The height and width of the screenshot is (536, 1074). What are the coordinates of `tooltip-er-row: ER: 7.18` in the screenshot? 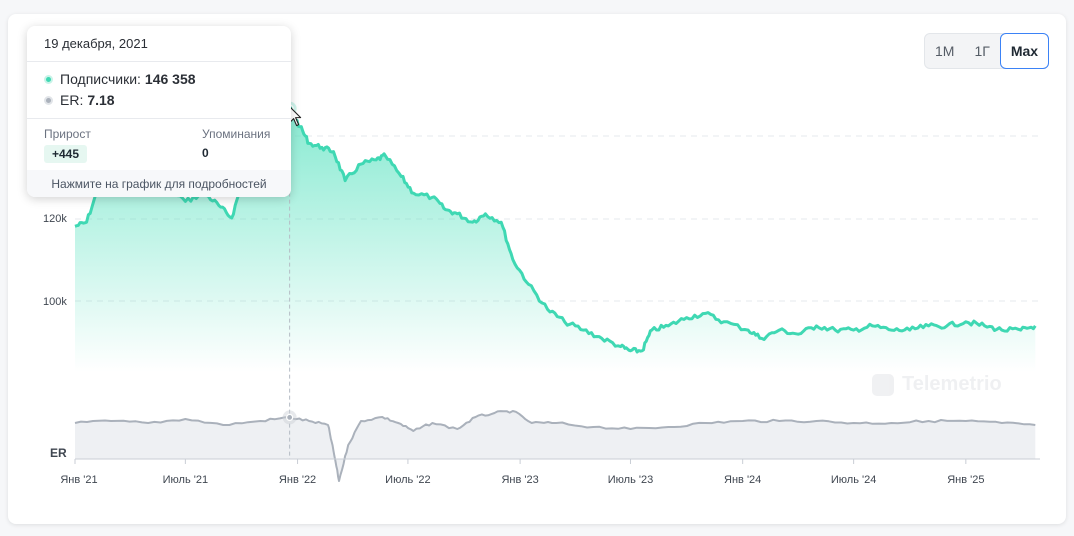 It's located at (79, 100).